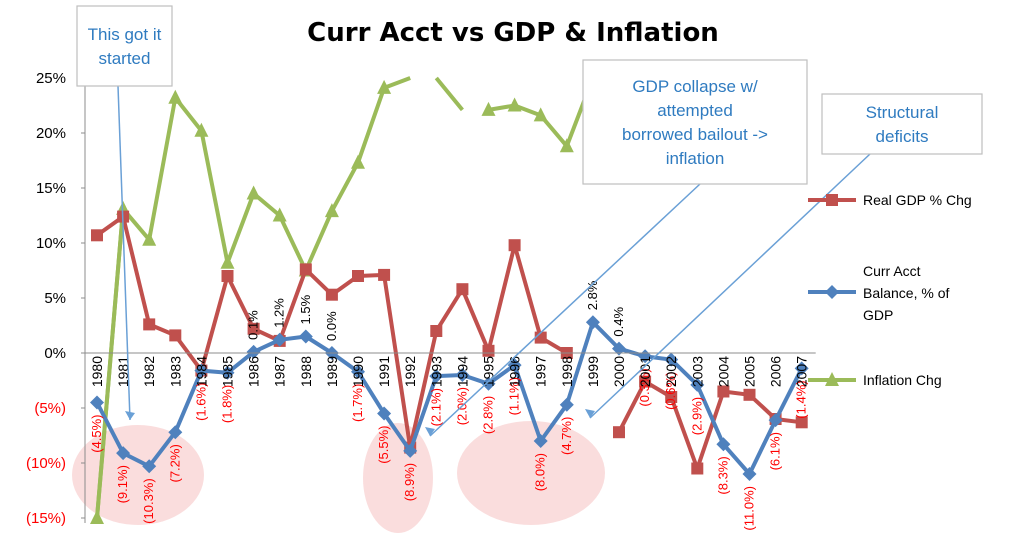  Describe the element at coordinates (750, 371) in the screenshot. I see `x-tick-label: 2005` at that location.